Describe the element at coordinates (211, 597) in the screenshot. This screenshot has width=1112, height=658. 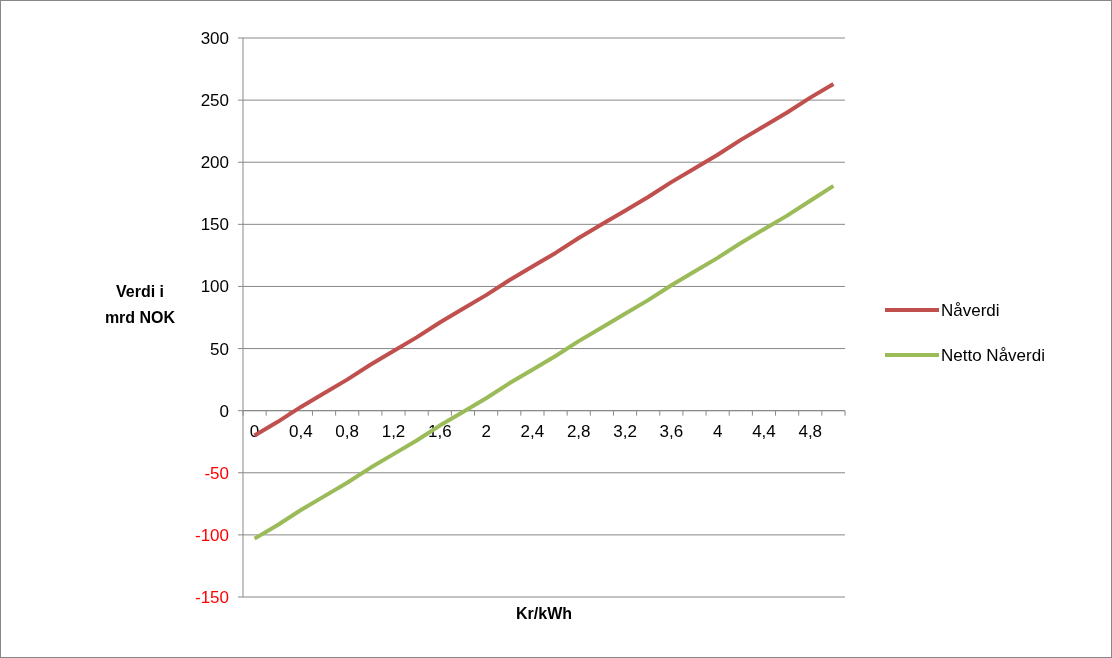
I see `y-tick-label: -150` at that location.